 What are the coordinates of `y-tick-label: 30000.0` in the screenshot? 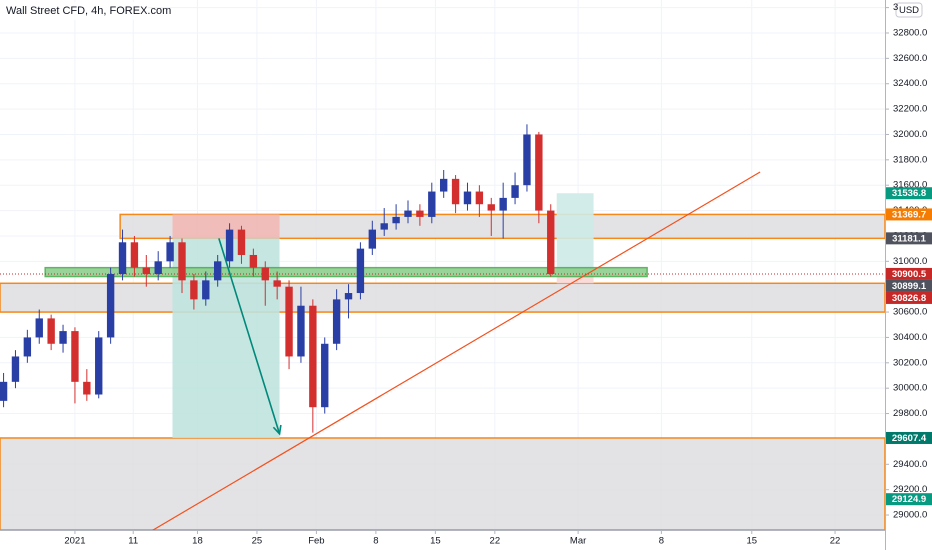 It's located at (910, 388).